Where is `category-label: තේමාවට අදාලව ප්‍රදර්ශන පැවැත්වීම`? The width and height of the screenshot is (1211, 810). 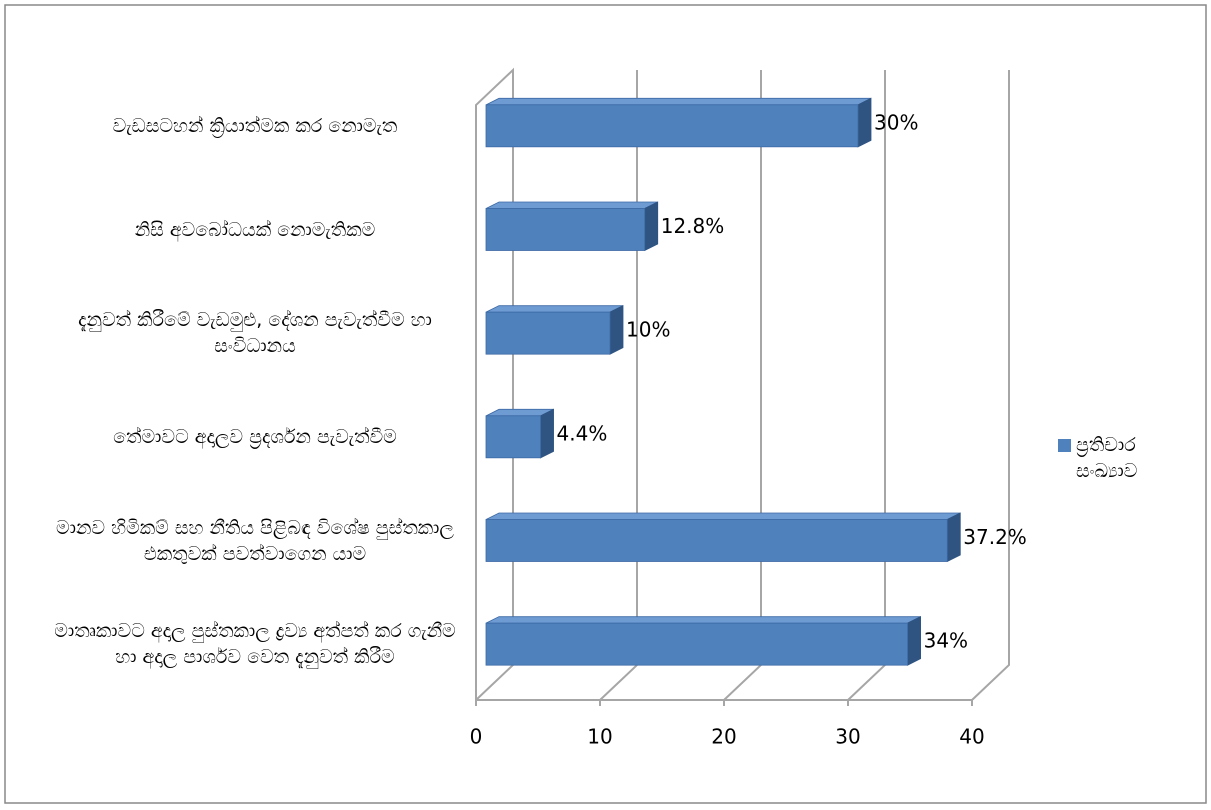 category-label: තේමාවට අදාලව ප්‍රදර්ශන පැවැත්වීම is located at coordinates (255, 436).